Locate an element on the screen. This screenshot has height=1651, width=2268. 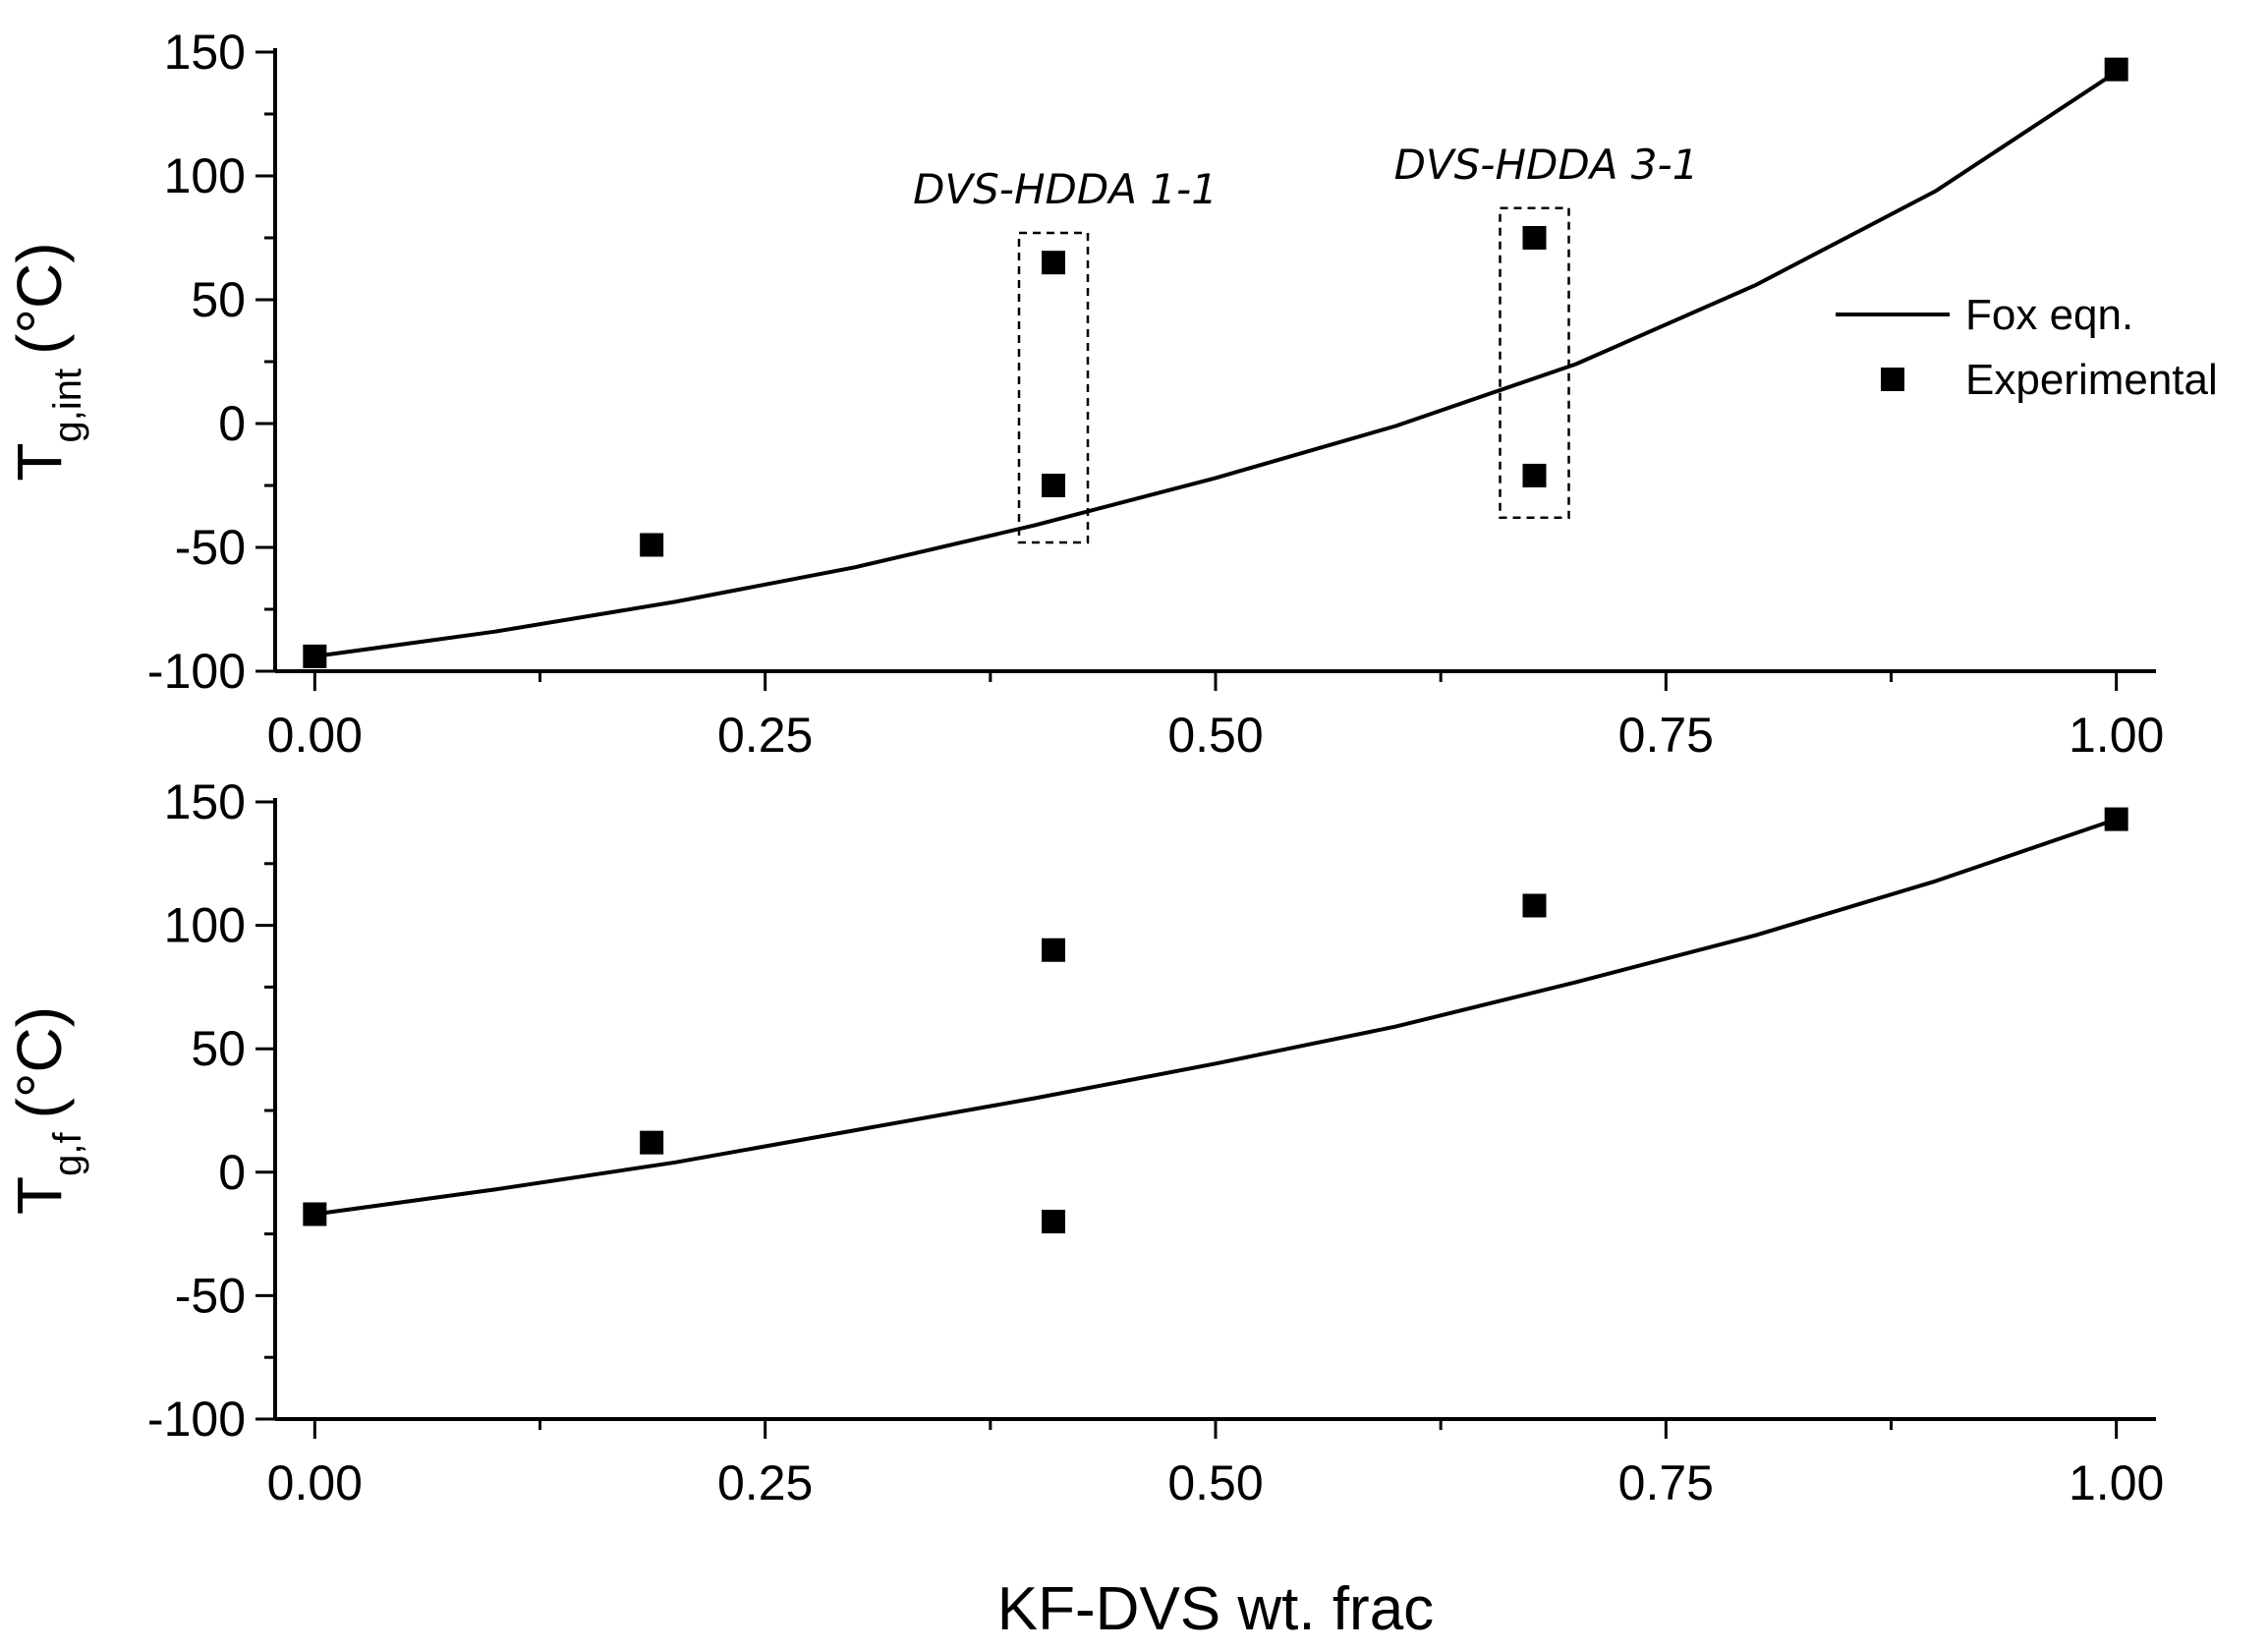
legend-square-symbol is located at coordinates (1893, 379).